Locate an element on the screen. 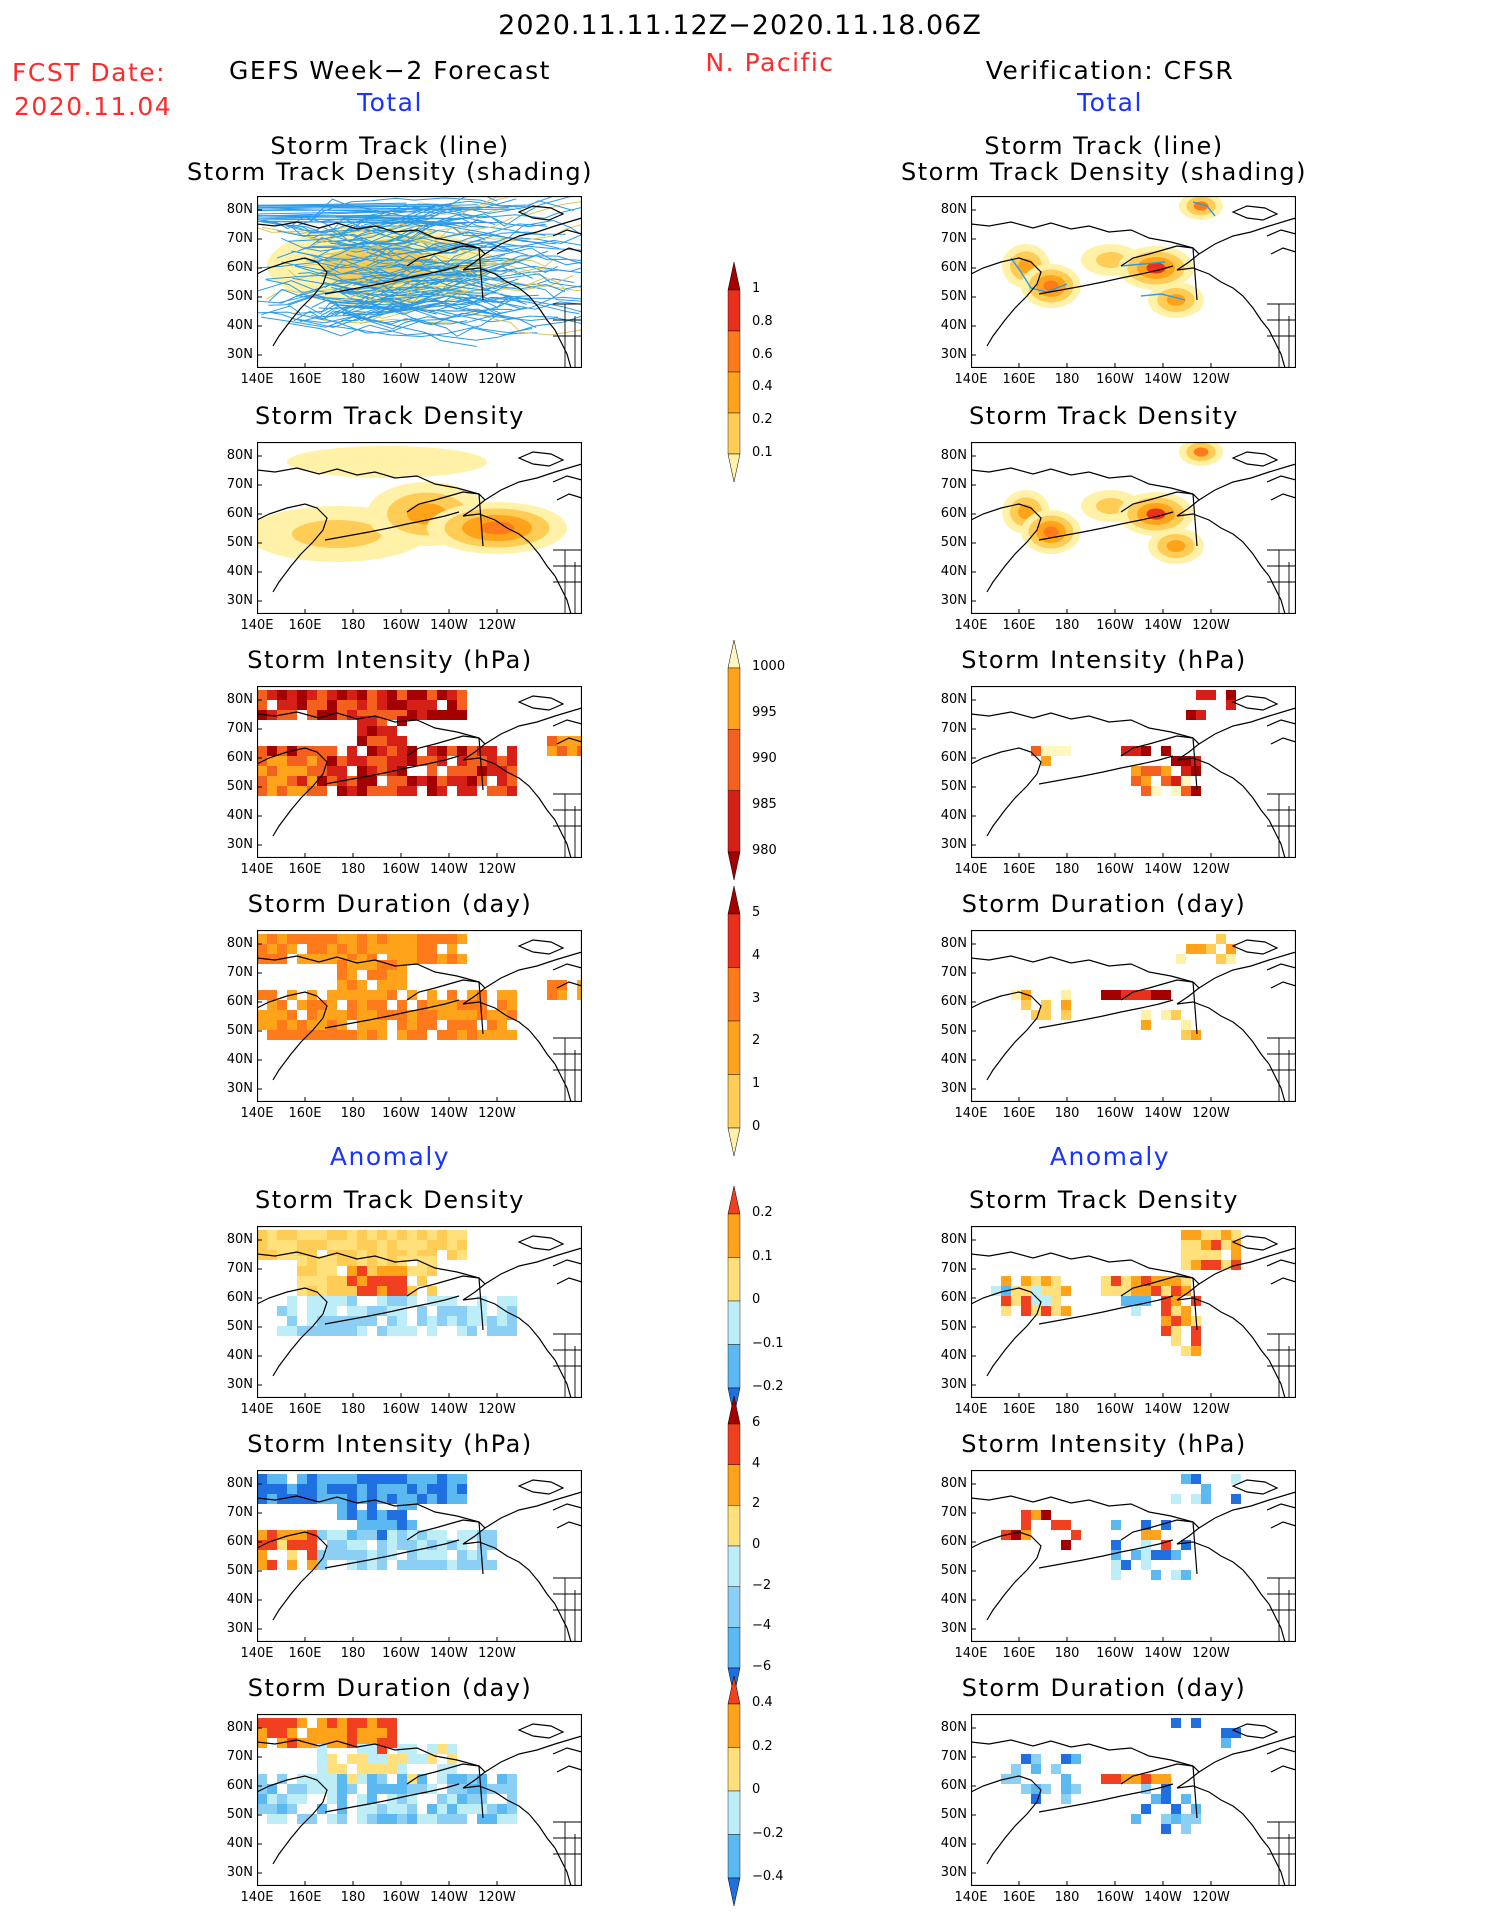  title-l2: Storm Track Density is located at coordinates (390, 416).